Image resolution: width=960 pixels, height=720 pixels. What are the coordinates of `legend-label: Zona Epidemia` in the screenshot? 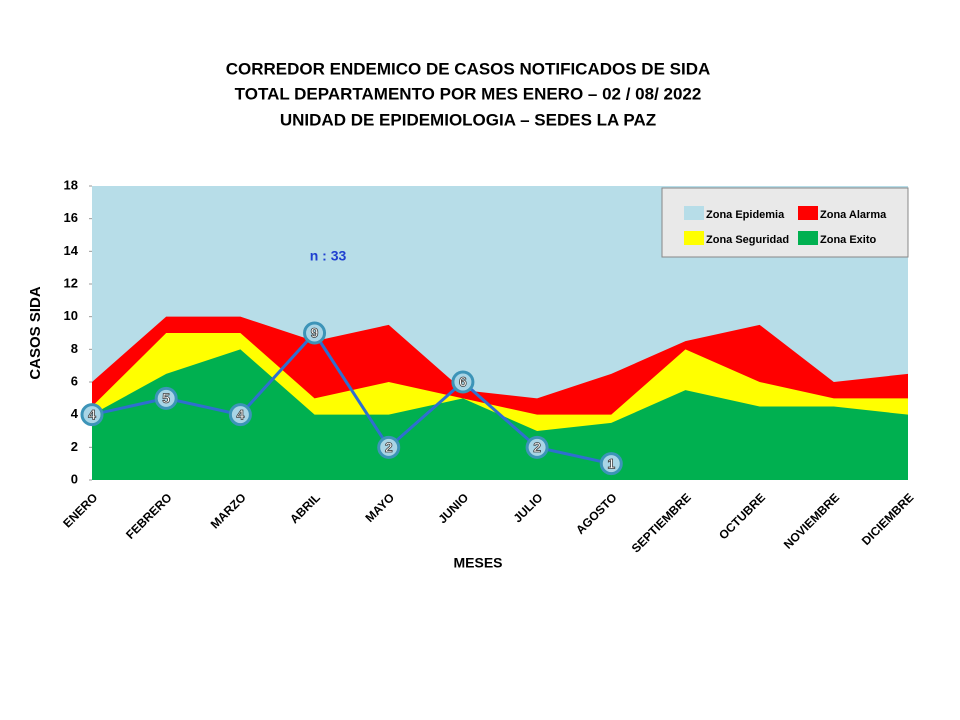 It's located at (745, 215).